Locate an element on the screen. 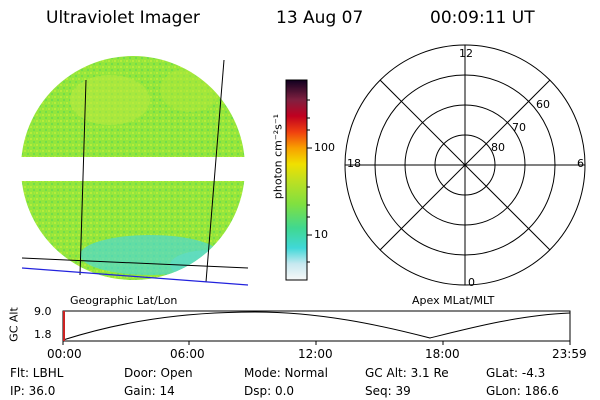 This screenshot has height=400, width=600. gain-status: Gain: 14 is located at coordinates (149, 391).